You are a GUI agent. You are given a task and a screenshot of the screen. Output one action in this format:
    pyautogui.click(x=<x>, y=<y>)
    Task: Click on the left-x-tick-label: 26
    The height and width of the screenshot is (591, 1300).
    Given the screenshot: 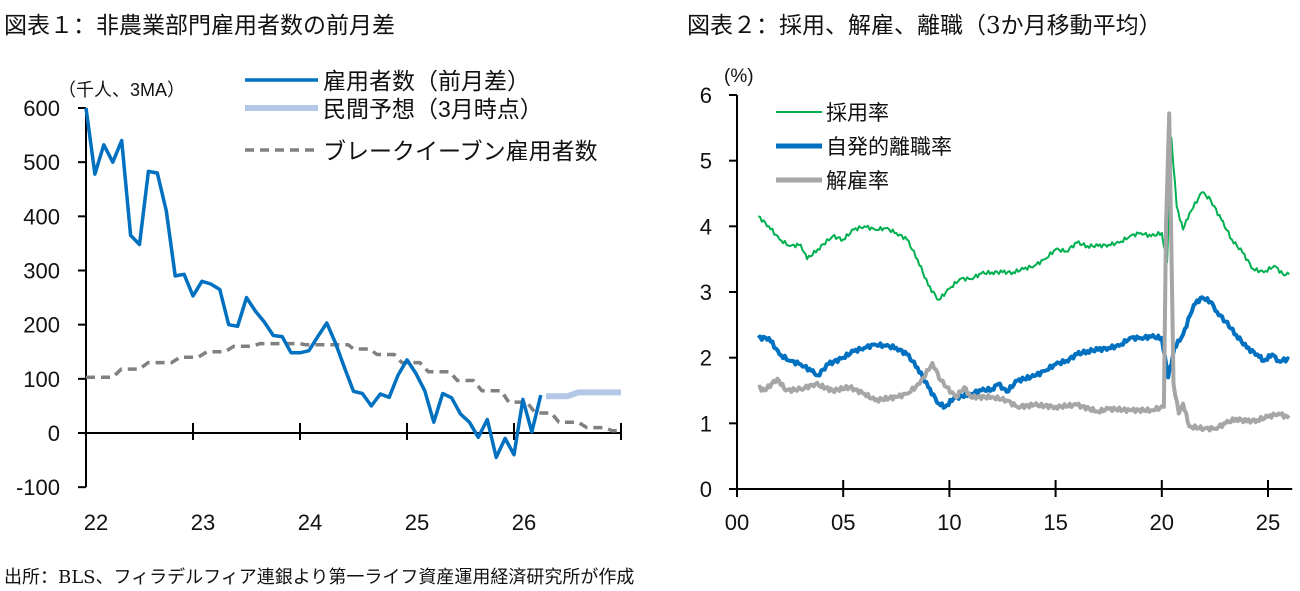 What is the action you would take?
    pyautogui.click(x=524, y=522)
    